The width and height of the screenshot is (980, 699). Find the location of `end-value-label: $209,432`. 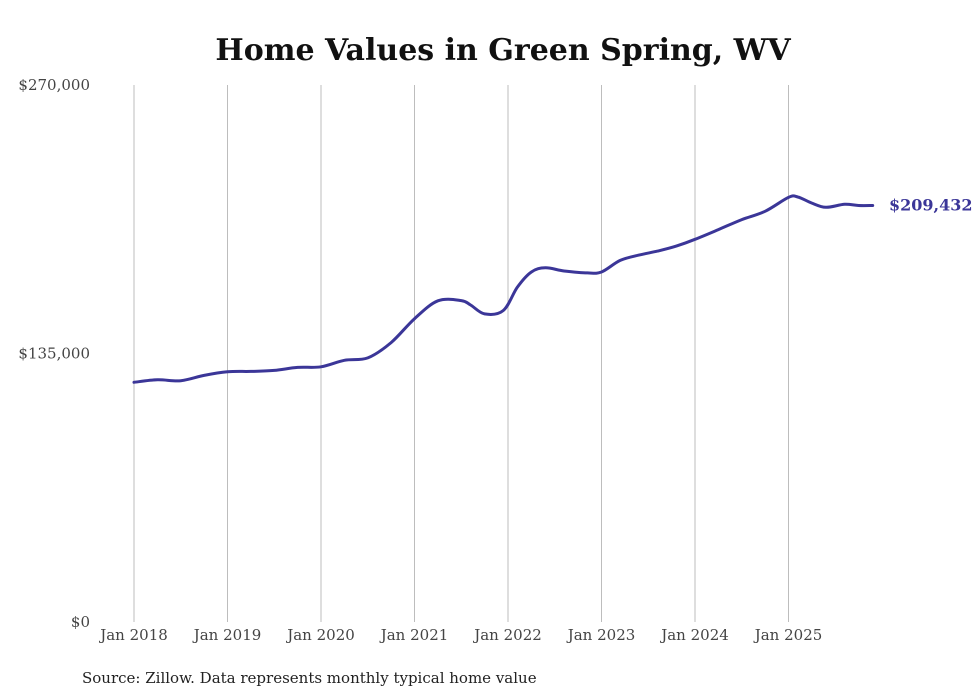

end-value-label: $209,432 is located at coordinates (931, 205).